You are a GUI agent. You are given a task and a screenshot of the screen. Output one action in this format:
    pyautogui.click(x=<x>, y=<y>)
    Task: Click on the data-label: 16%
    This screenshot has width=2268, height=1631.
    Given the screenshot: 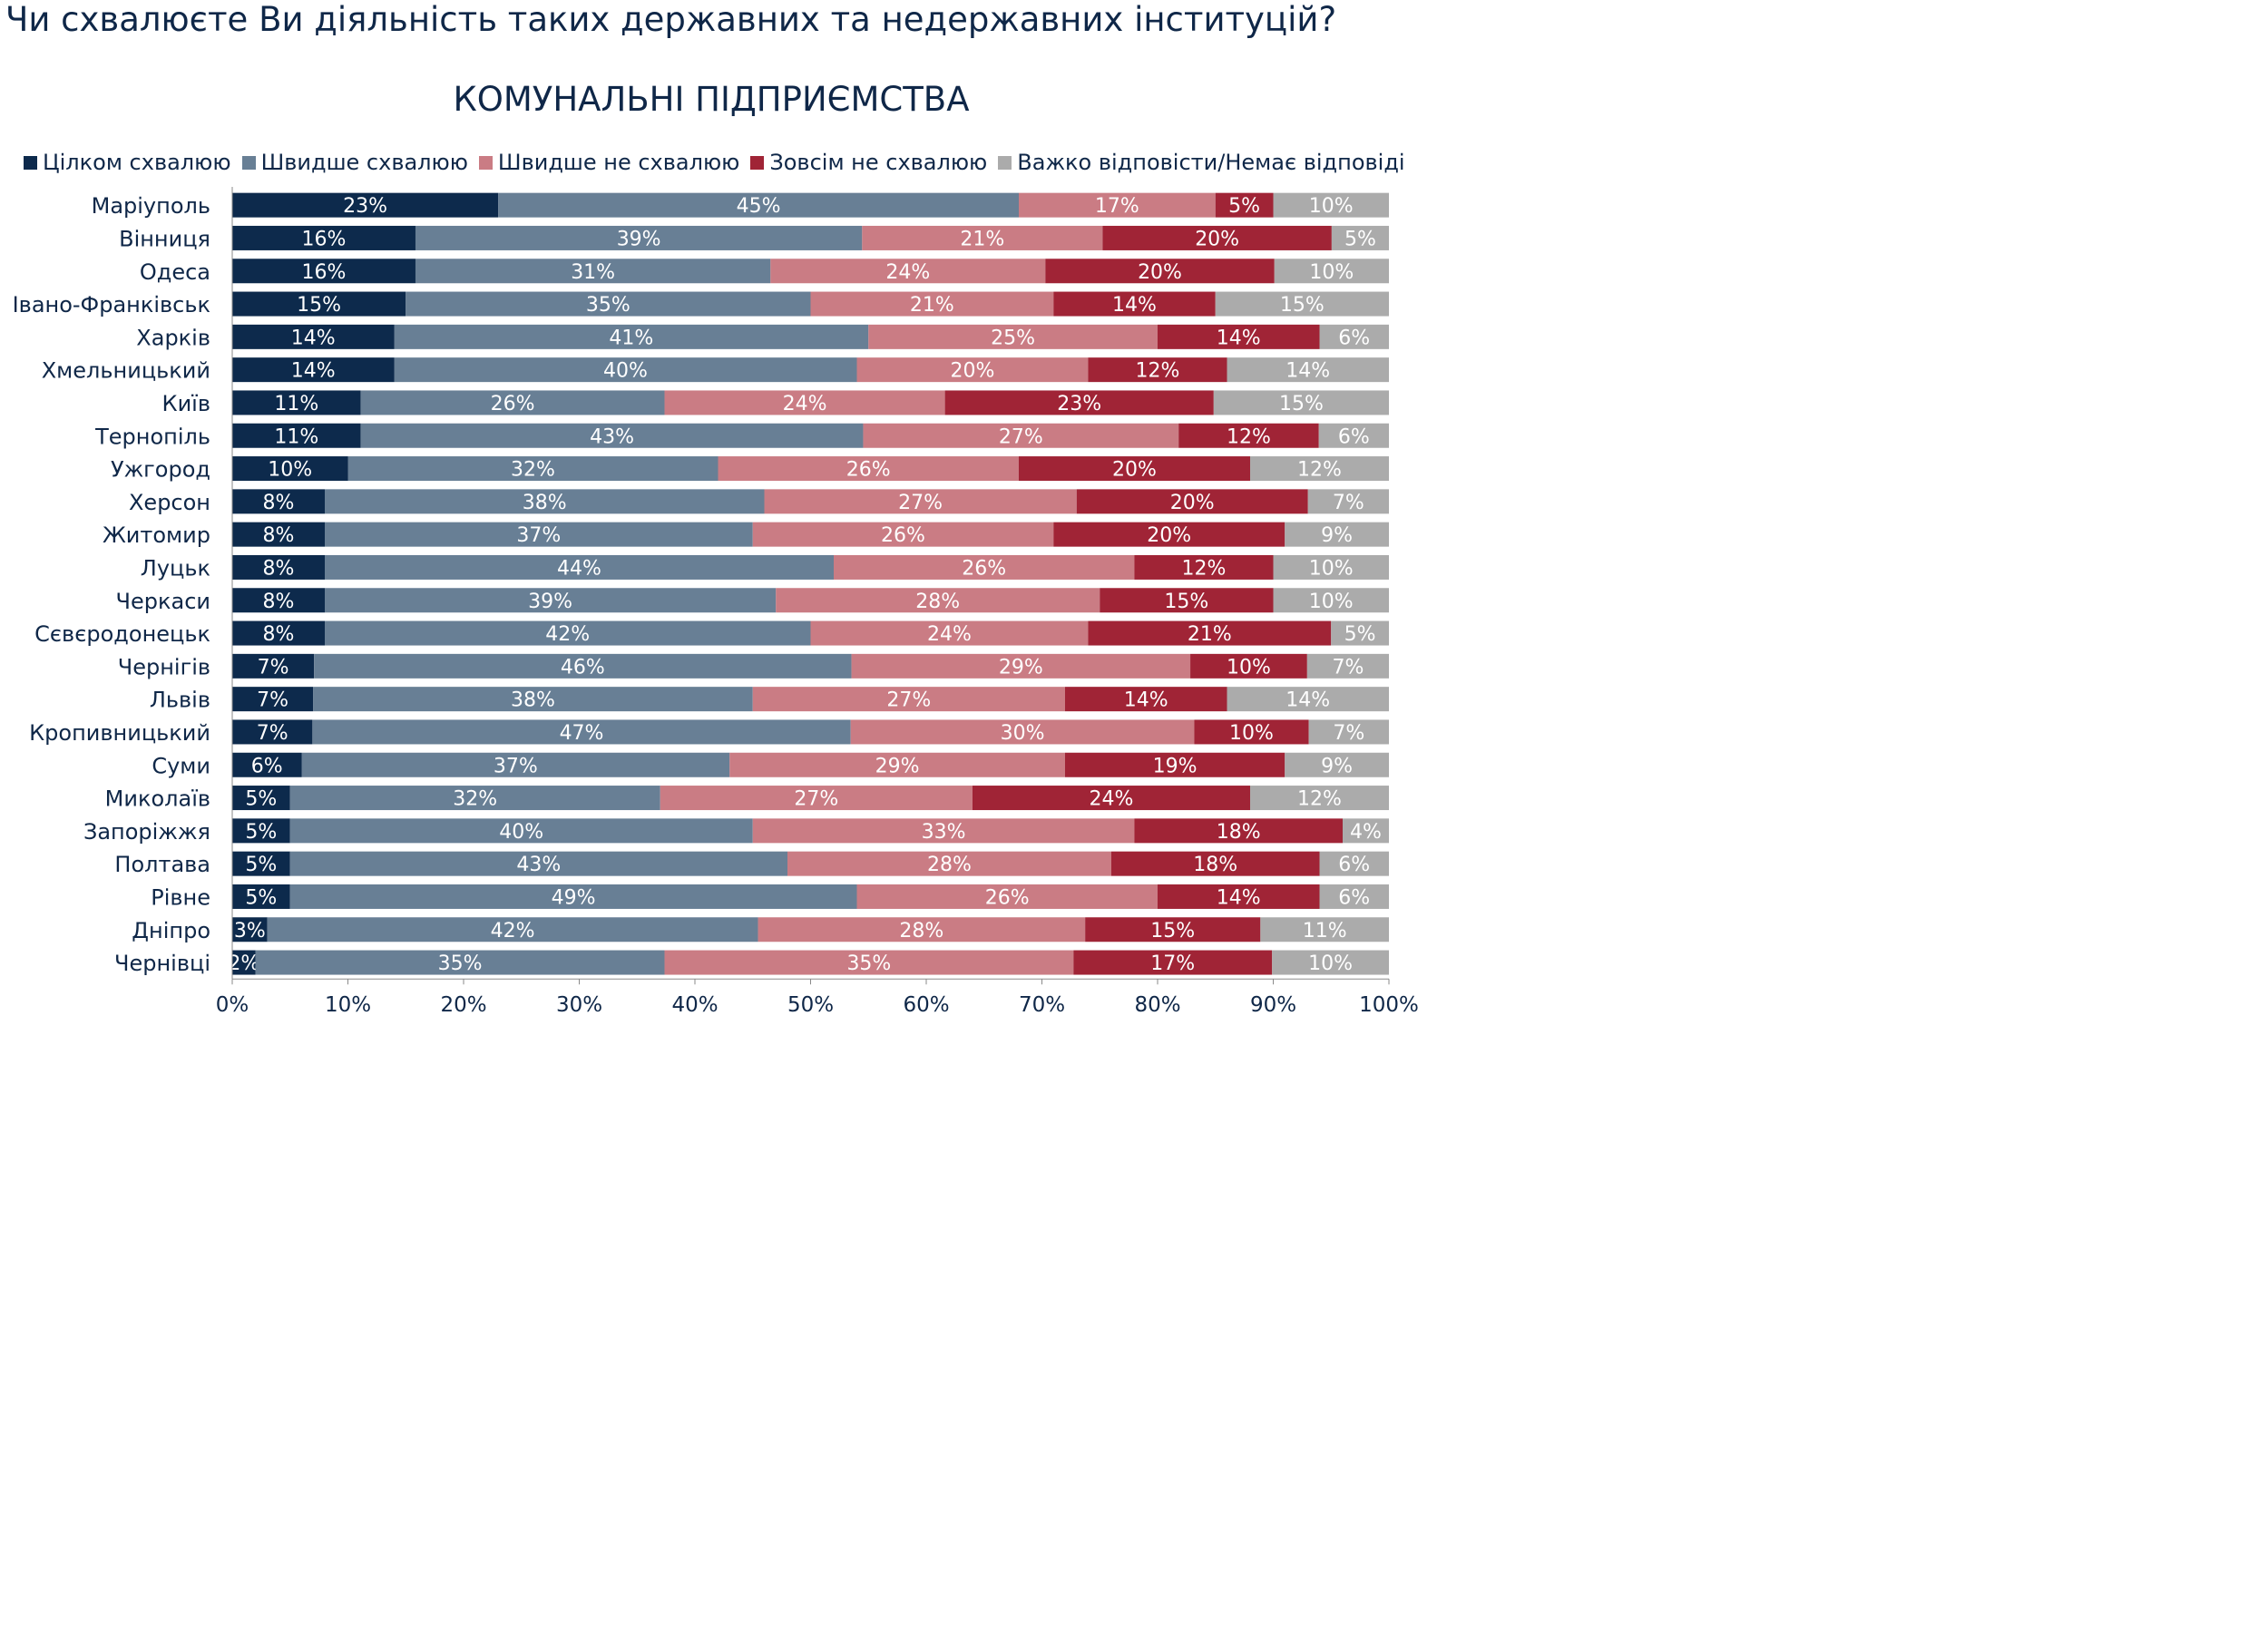 What is the action you would take?
    pyautogui.click(x=325, y=273)
    